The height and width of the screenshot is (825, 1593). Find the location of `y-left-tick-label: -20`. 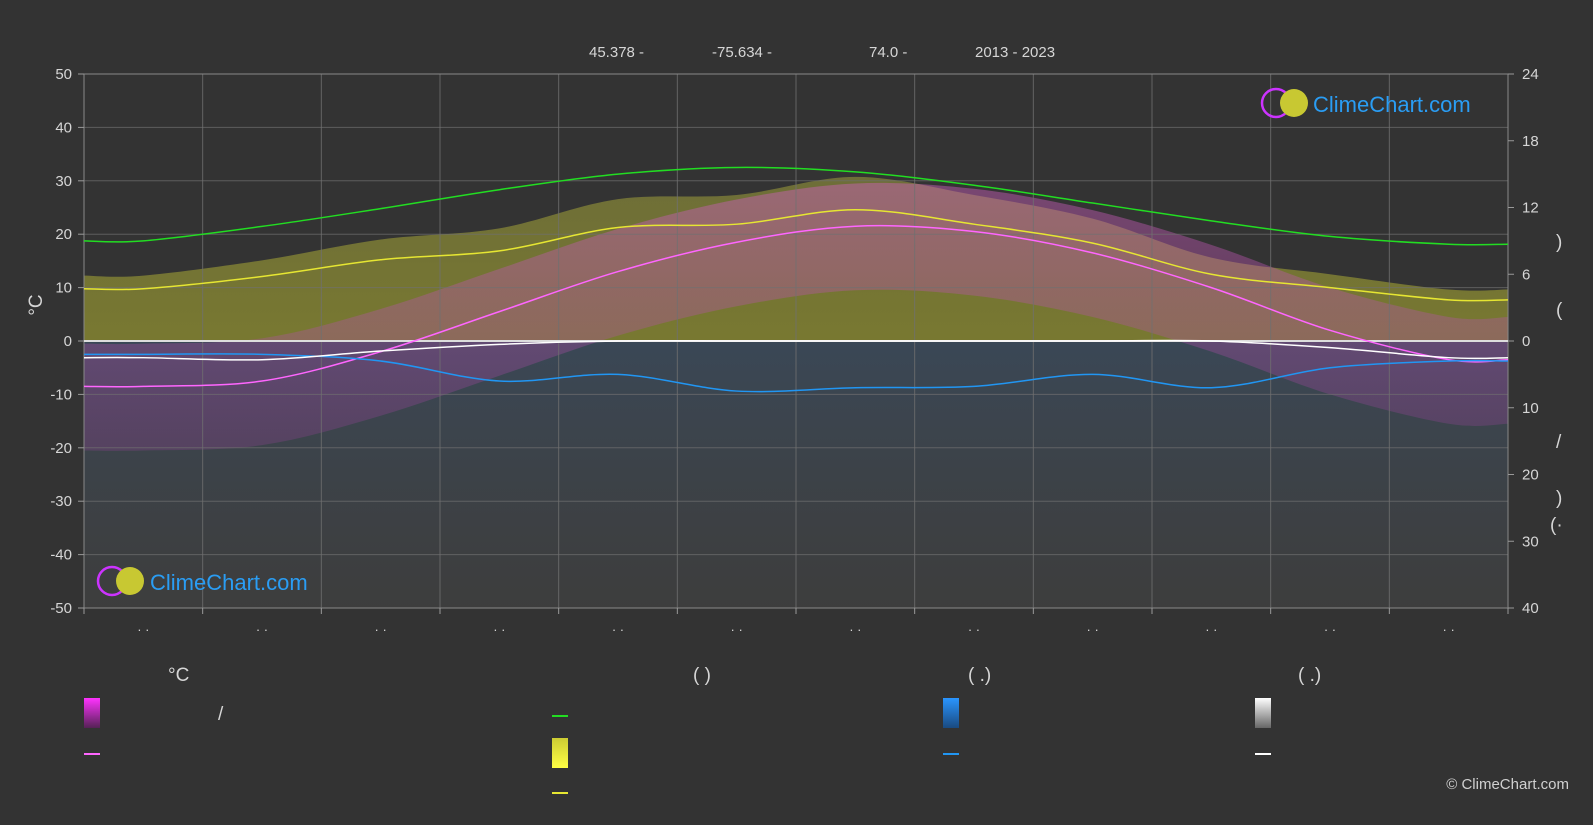

y-left-tick-label: -20 is located at coordinates (61, 448).